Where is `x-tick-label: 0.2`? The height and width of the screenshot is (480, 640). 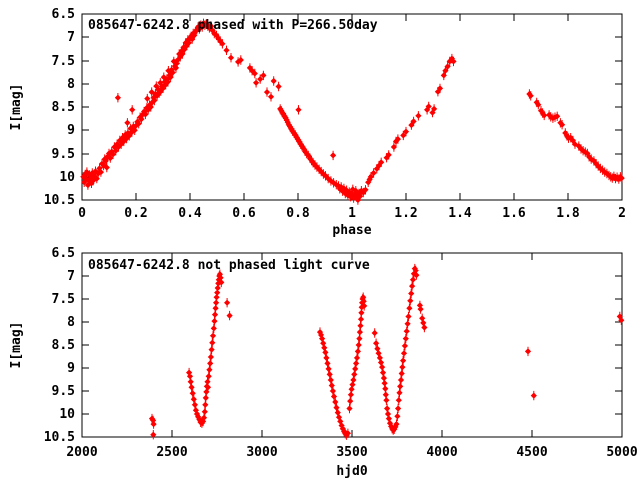 x-tick-label: 0.2 is located at coordinates (135, 213).